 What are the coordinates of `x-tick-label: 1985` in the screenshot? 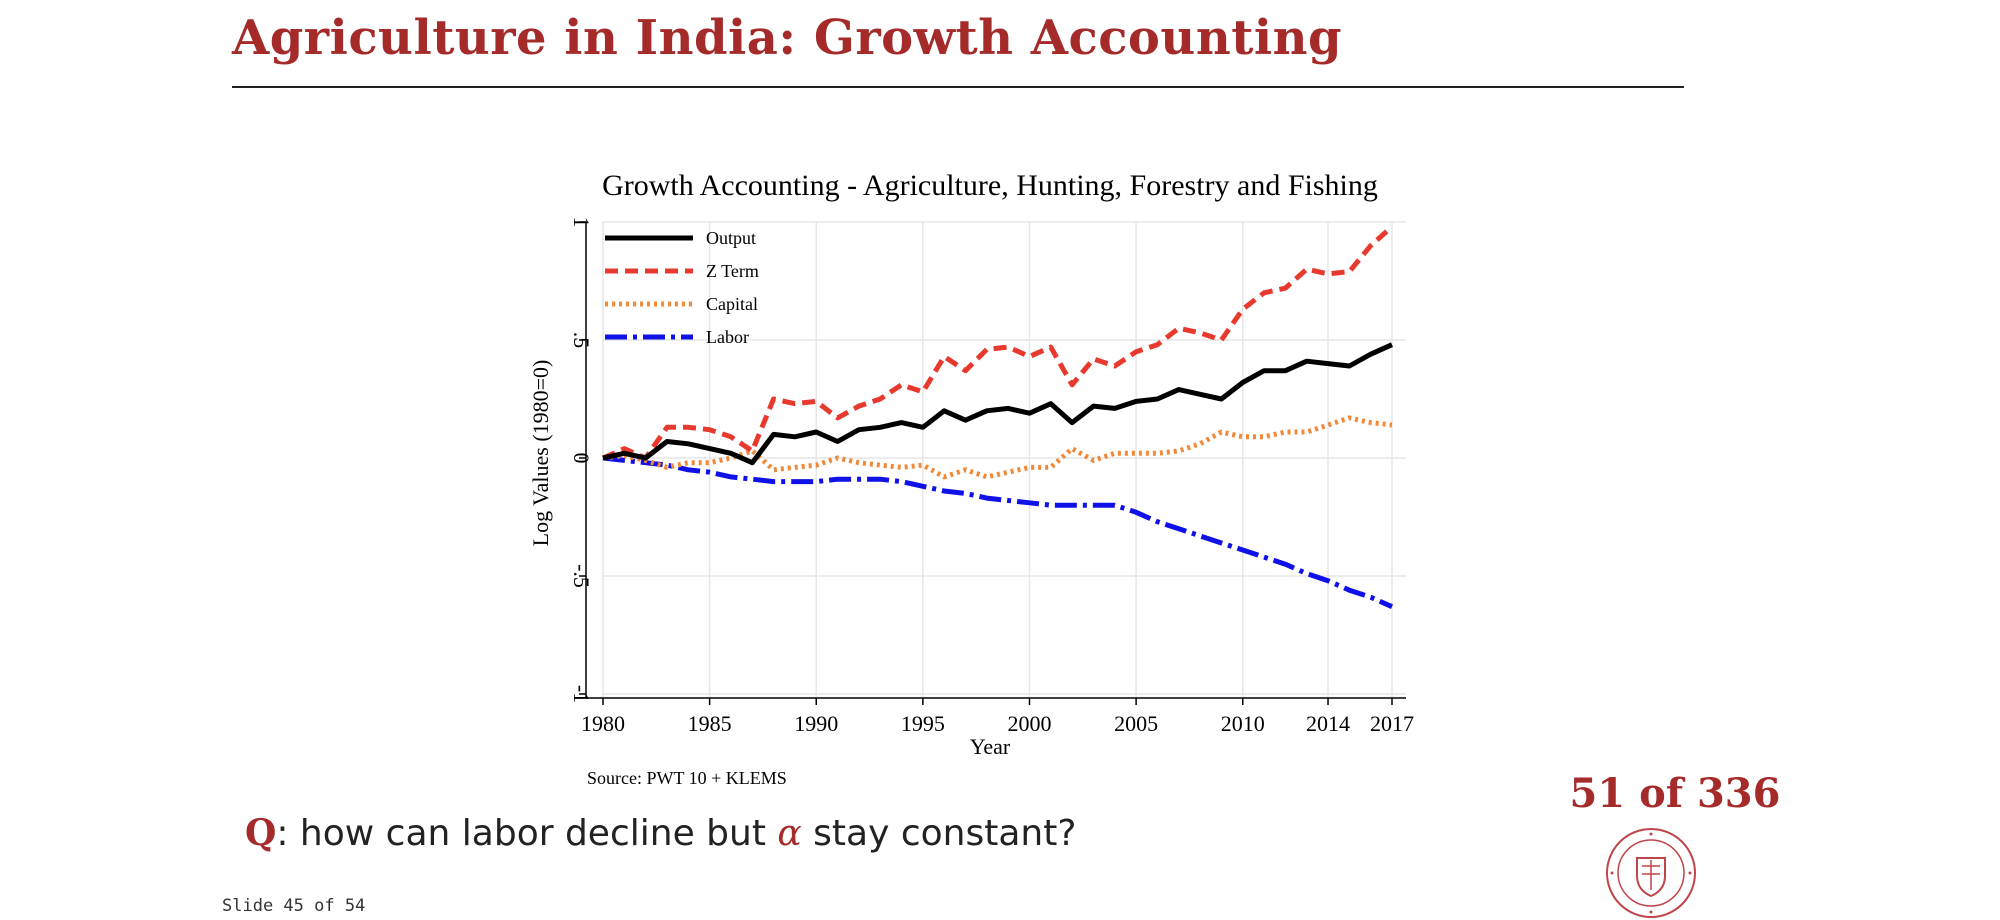 It's located at (710, 723).